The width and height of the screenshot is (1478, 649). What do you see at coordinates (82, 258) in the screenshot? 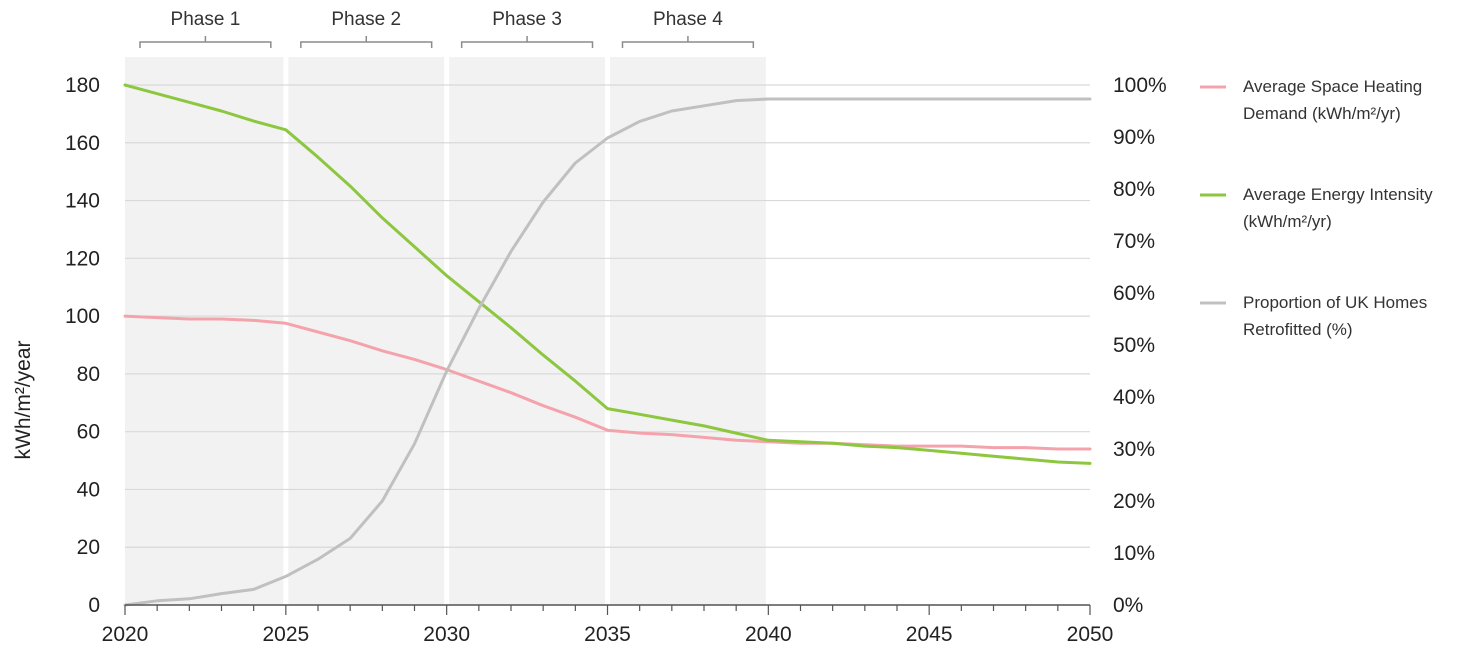
I see `y-tick-label-6: 120` at bounding box center [82, 258].